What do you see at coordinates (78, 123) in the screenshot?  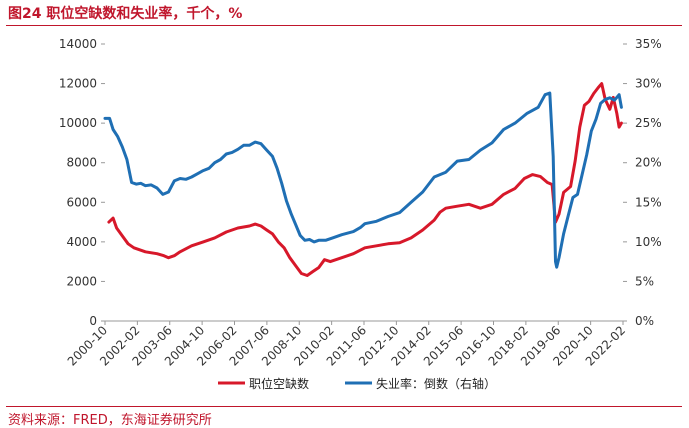 I see `left-tick-label: 10000` at bounding box center [78, 123].